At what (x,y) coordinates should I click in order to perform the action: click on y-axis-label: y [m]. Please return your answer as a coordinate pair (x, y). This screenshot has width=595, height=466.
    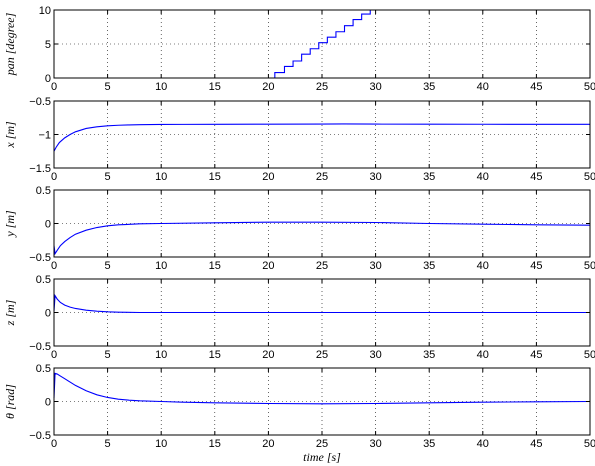
    Looking at the image, I should click on (10, 224).